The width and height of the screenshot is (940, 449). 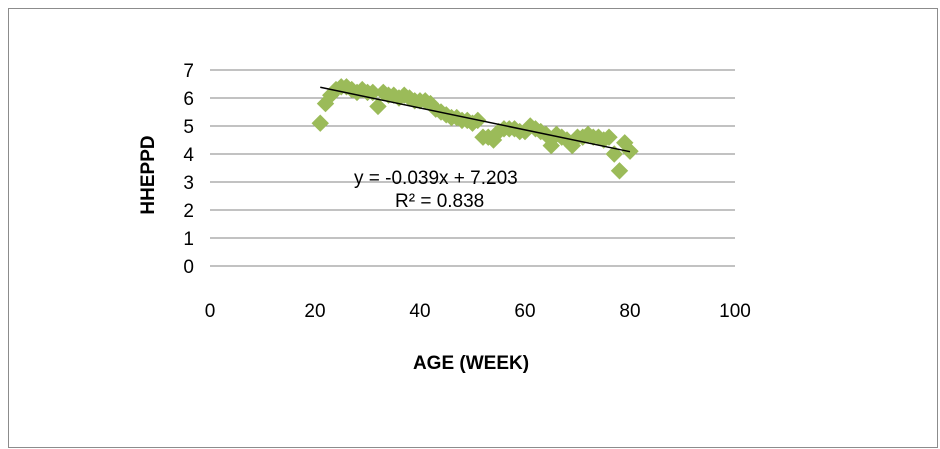 I want to click on y-tick-label: 1, so click(x=188, y=239).